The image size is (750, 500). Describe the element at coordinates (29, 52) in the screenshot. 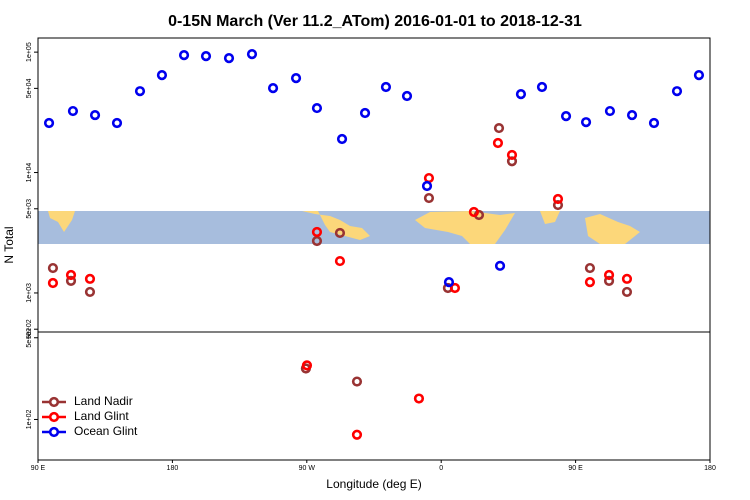

I see `y-tick-label: 1e+05` at that location.